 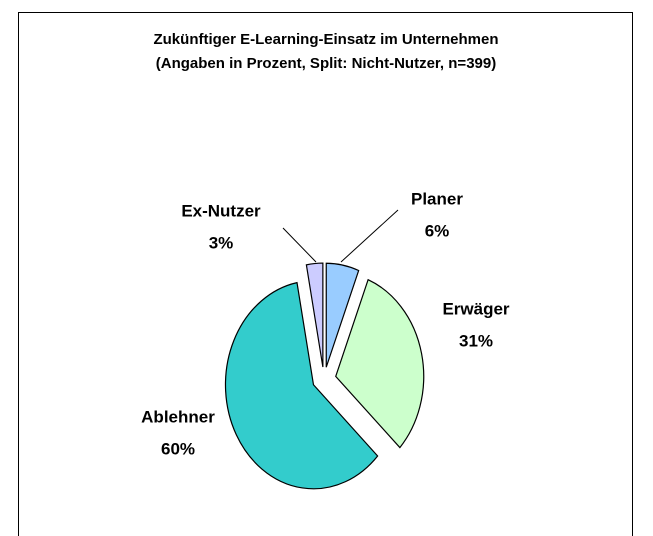 What do you see at coordinates (178, 448) in the screenshot?
I see `slice-value-label: 60%` at bounding box center [178, 448].